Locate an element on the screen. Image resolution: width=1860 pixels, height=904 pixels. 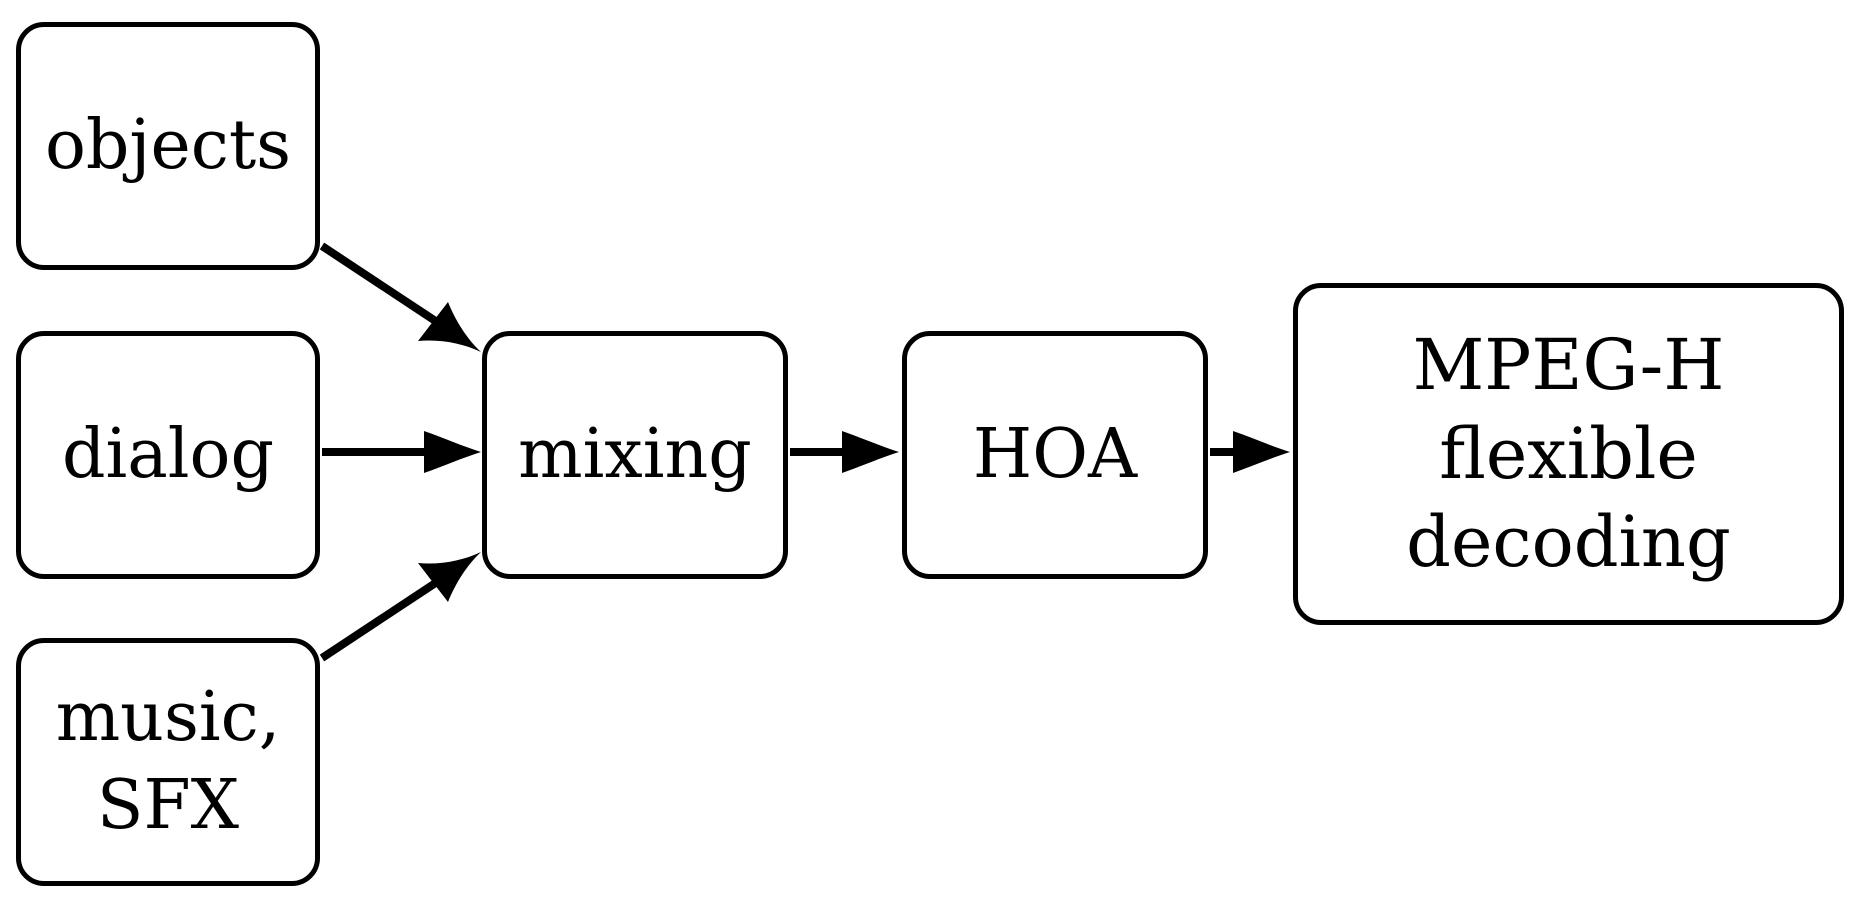
node-music-label-line2: SFX is located at coordinates (168, 805).